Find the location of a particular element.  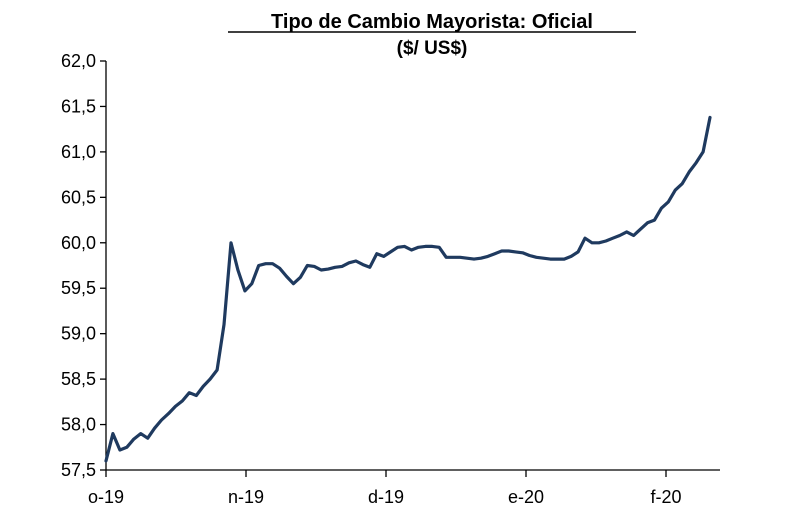

y-tick-label: 60,0 is located at coordinates (78, 243).